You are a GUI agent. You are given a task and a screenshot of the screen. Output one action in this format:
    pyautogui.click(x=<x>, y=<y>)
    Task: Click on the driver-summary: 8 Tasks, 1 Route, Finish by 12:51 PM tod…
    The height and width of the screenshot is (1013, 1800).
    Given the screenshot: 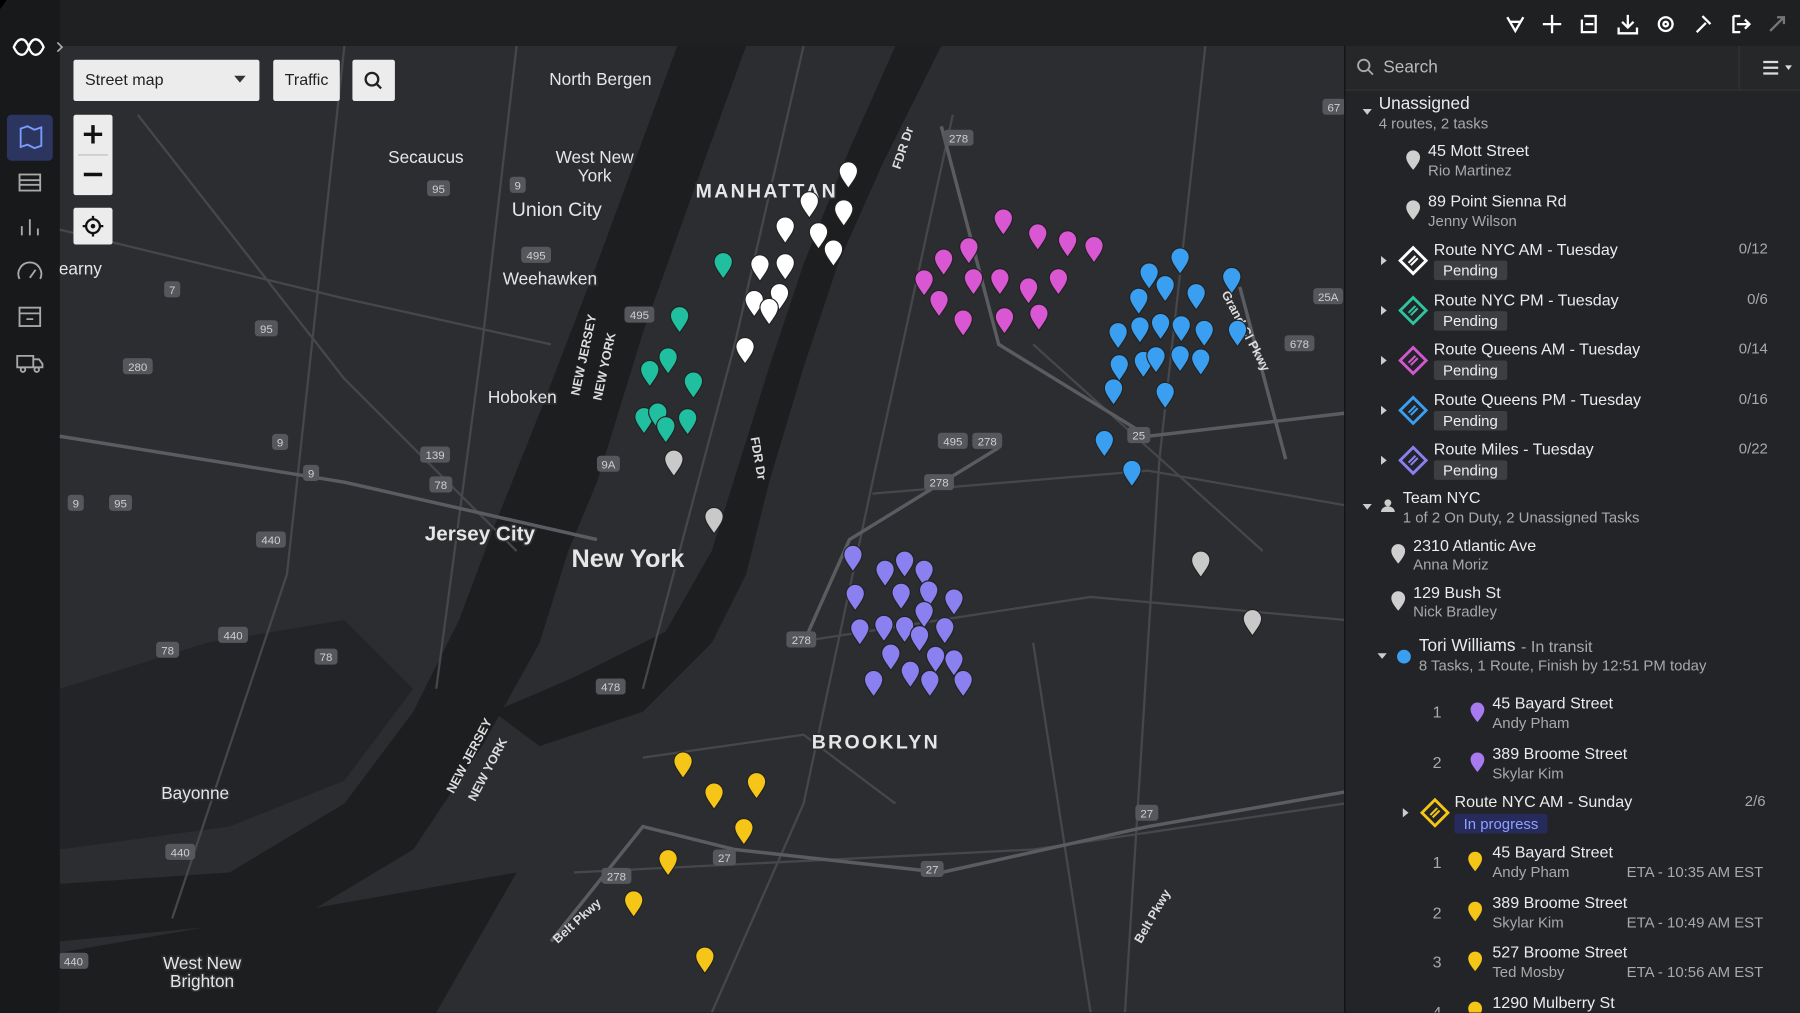 What is the action you would take?
    pyautogui.click(x=1562, y=665)
    